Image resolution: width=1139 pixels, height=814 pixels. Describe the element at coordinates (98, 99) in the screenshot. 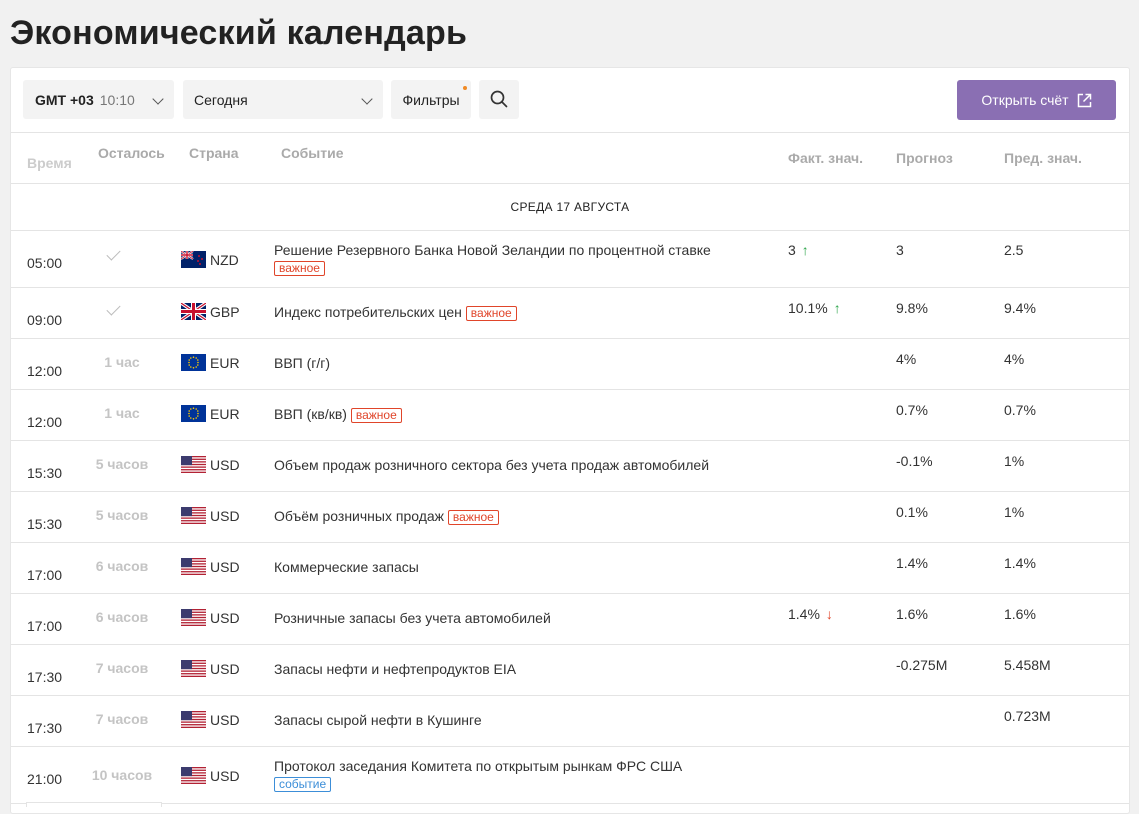

I see `timezone-select: GMT +03 10:10` at that location.